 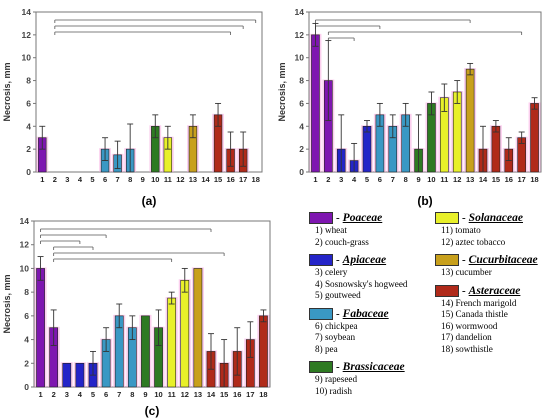 I want to click on panel-label: (a), so click(x=149, y=201).